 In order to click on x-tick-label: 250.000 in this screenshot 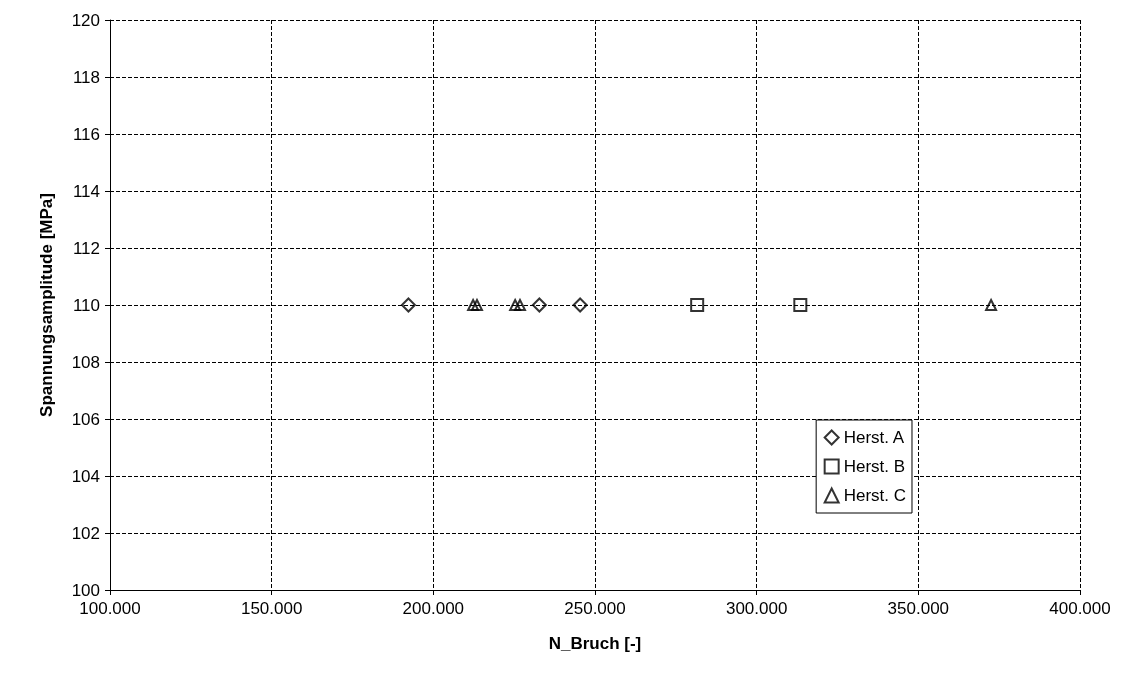, I will do `click(595, 608)`.